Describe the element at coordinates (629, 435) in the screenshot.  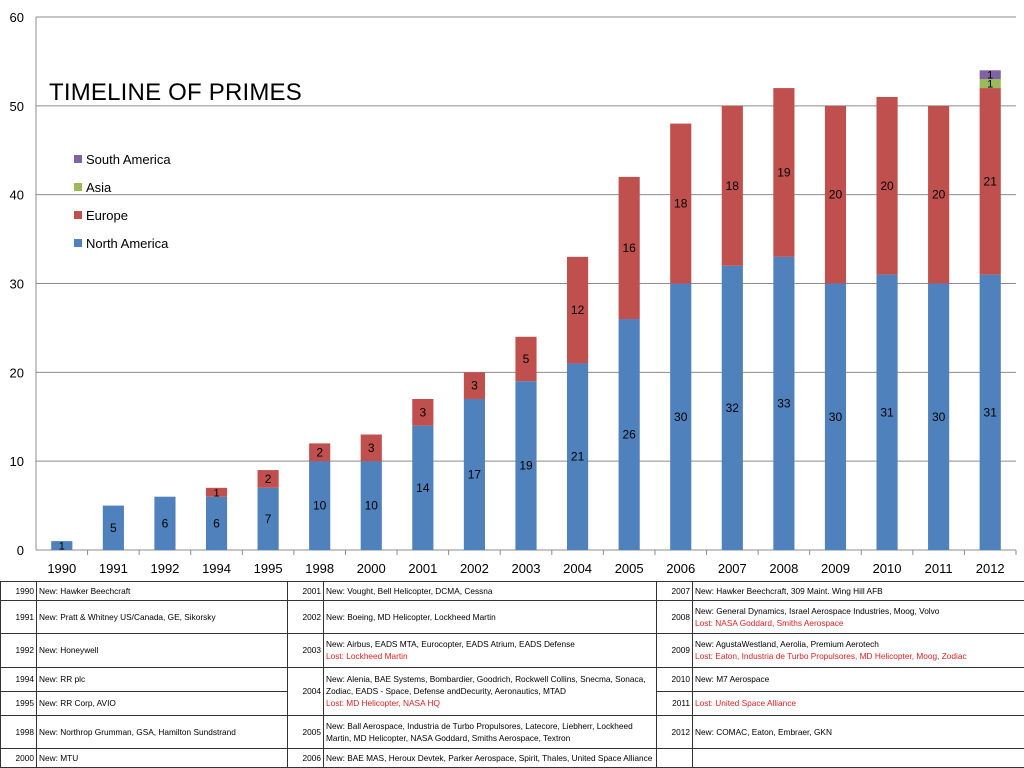
I see `data-label: 26` at that location.